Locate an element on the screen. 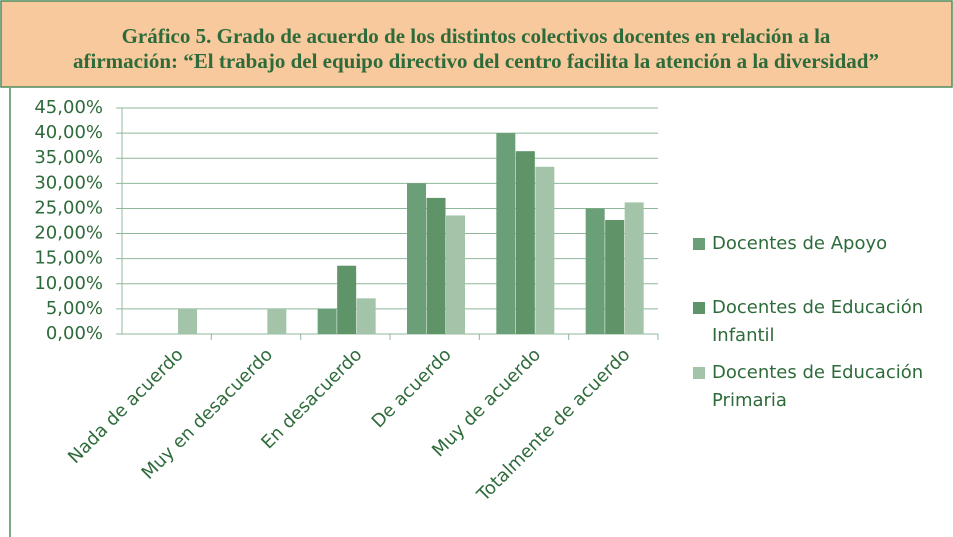  y-tick-label: 45,00% is located at coordinates (68, 107).